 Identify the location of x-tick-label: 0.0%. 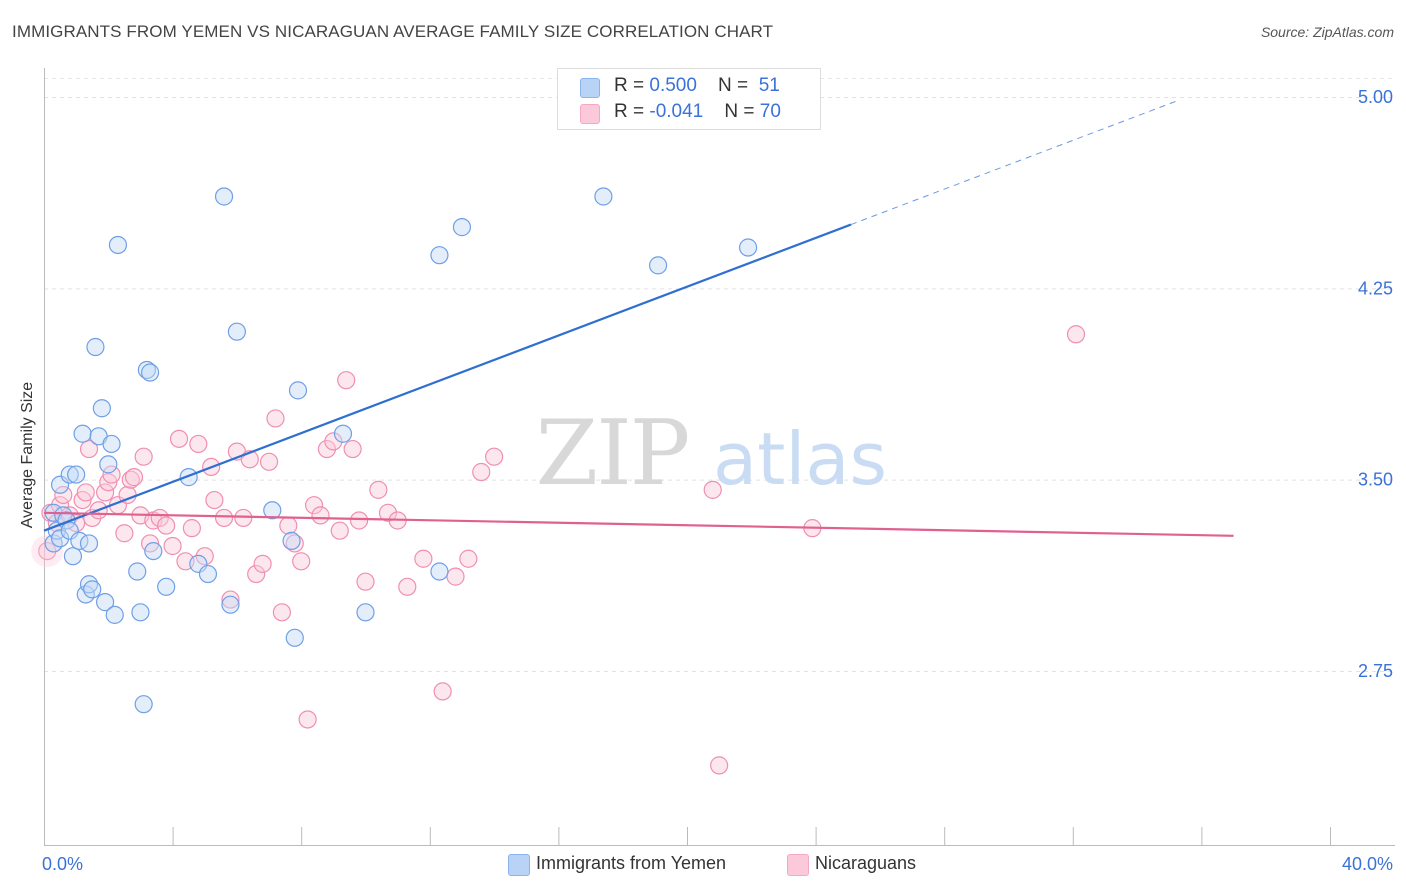
(62, 864).